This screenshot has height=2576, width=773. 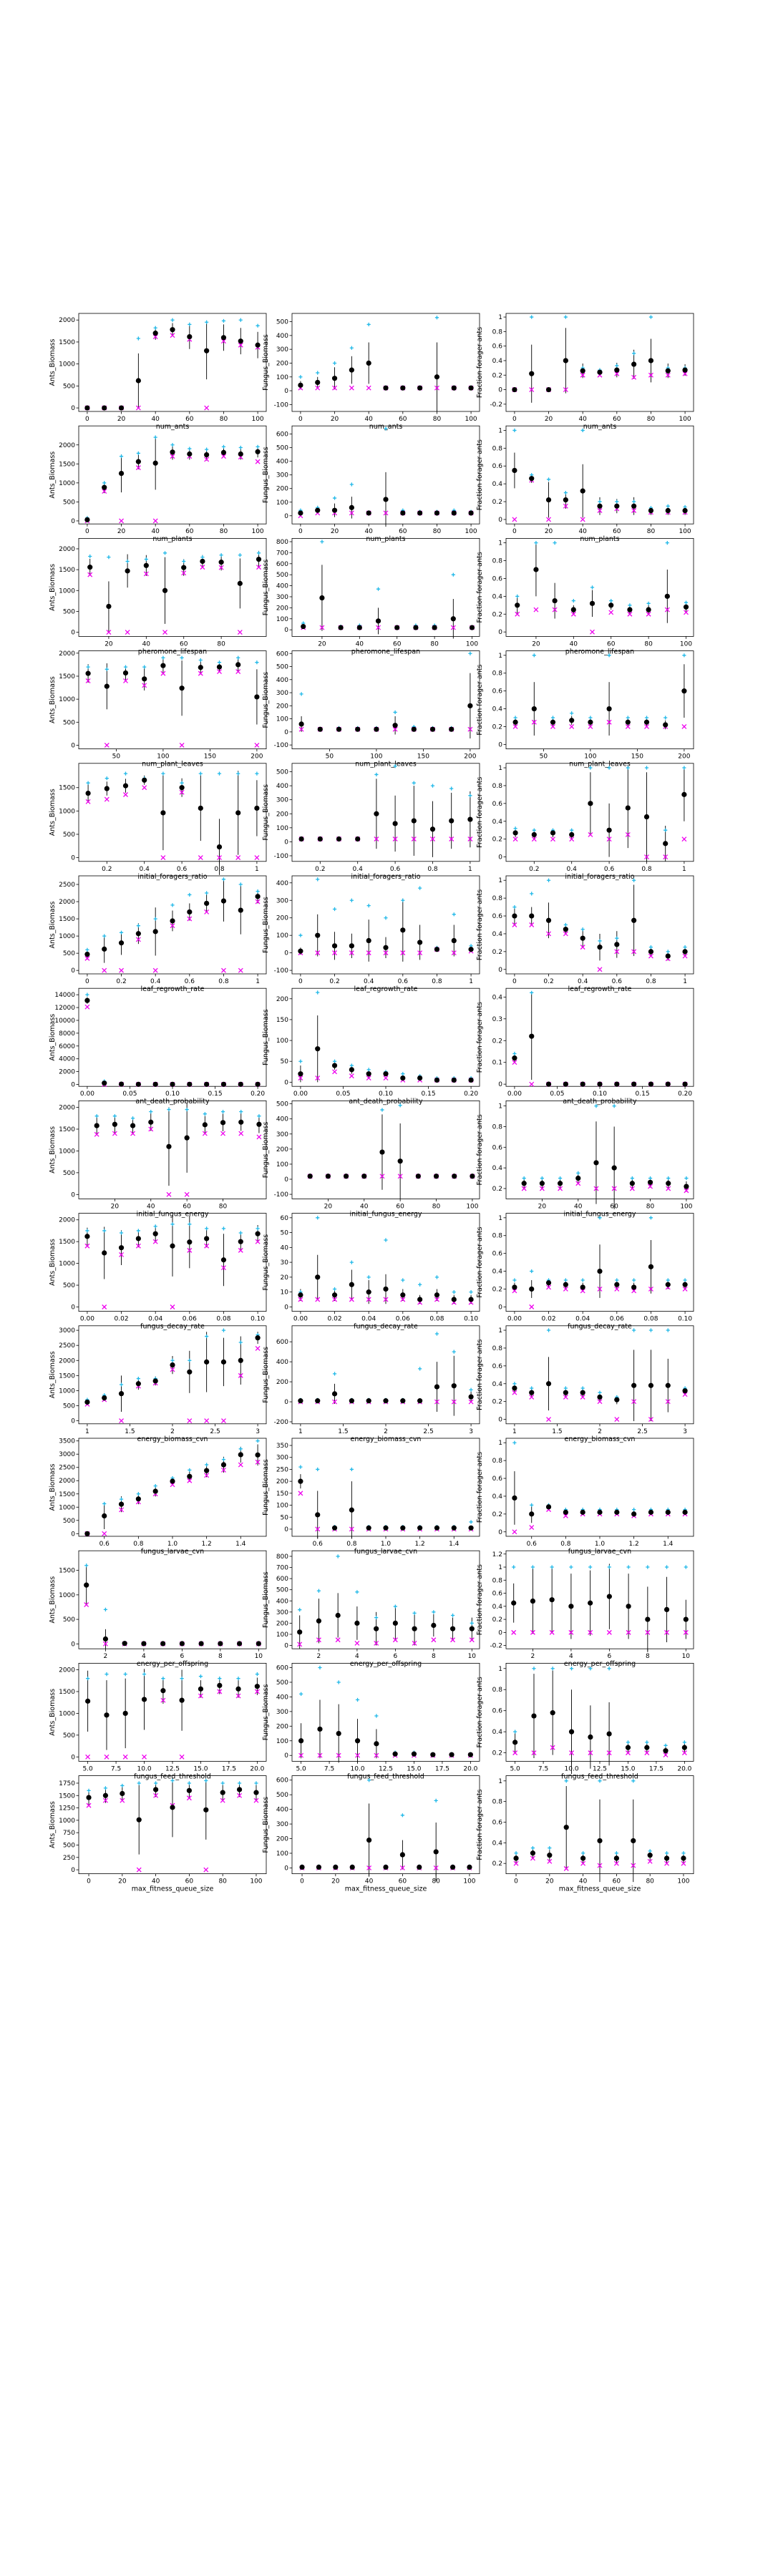 I want to click on y-tick-label: 1500, so click(x=67, y=1796).